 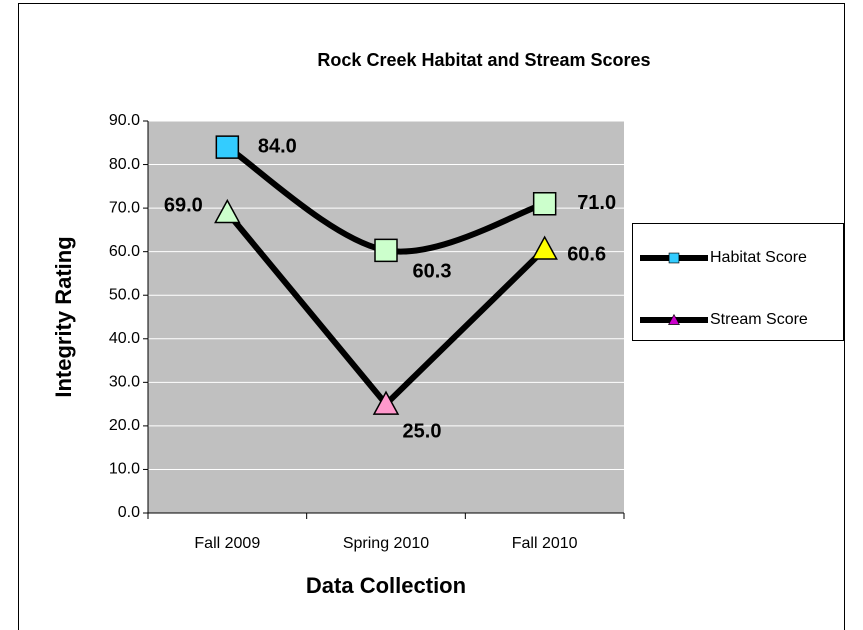 What do you see at coordinates (124, 425) in the screenshot?
I see `y-tick-label: 20.0` at bounding box center [124, 425].